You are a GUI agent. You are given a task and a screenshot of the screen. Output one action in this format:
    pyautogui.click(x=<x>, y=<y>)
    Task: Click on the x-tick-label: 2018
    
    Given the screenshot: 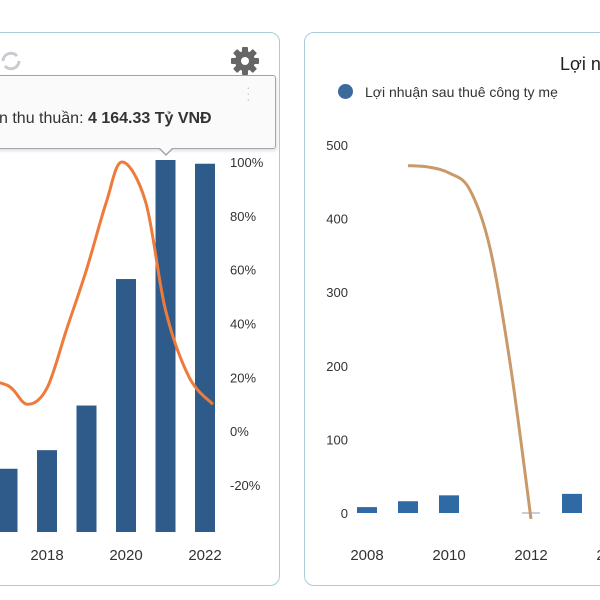 What is the action you would take?
    pyautogui.click(x=46, y=555)
    